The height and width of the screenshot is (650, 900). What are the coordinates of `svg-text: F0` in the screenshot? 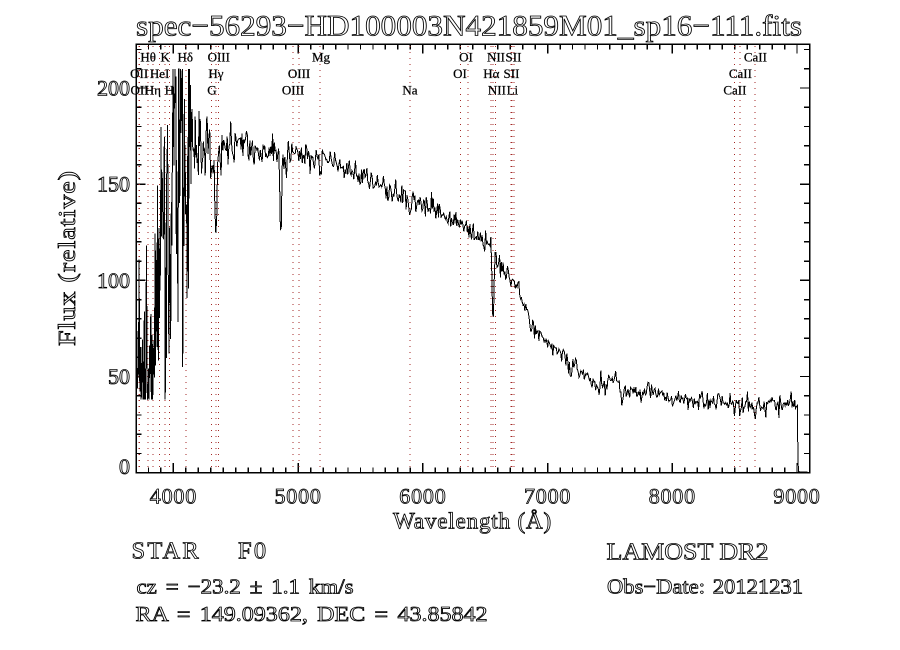 It's located at (253, 551).